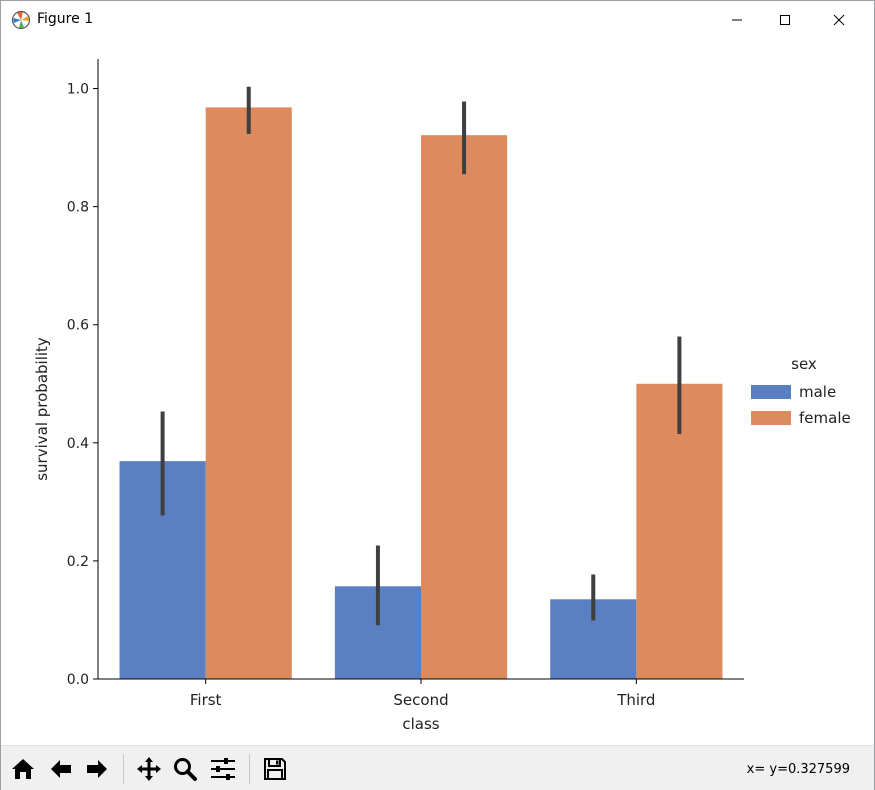 This screenshot has width=875, height=790. Describe the element at coordinates (437, 767) in the screenshot. I see `navigation-toolbar: x= y=0.327599` at that location.